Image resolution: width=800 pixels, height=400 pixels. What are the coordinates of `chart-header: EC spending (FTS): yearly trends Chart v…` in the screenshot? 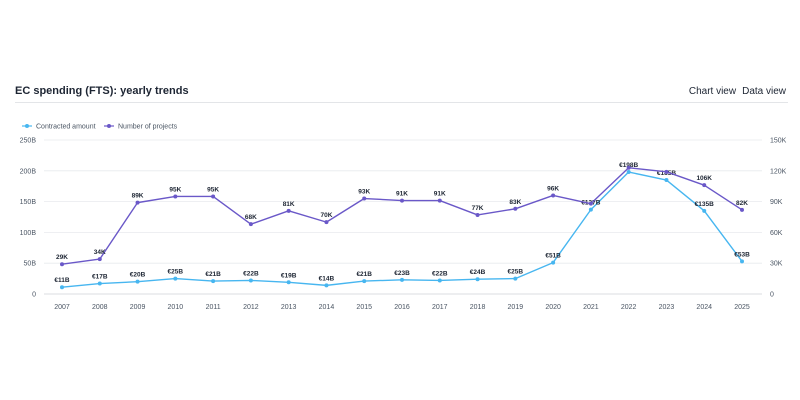 It's located at (401, 93).